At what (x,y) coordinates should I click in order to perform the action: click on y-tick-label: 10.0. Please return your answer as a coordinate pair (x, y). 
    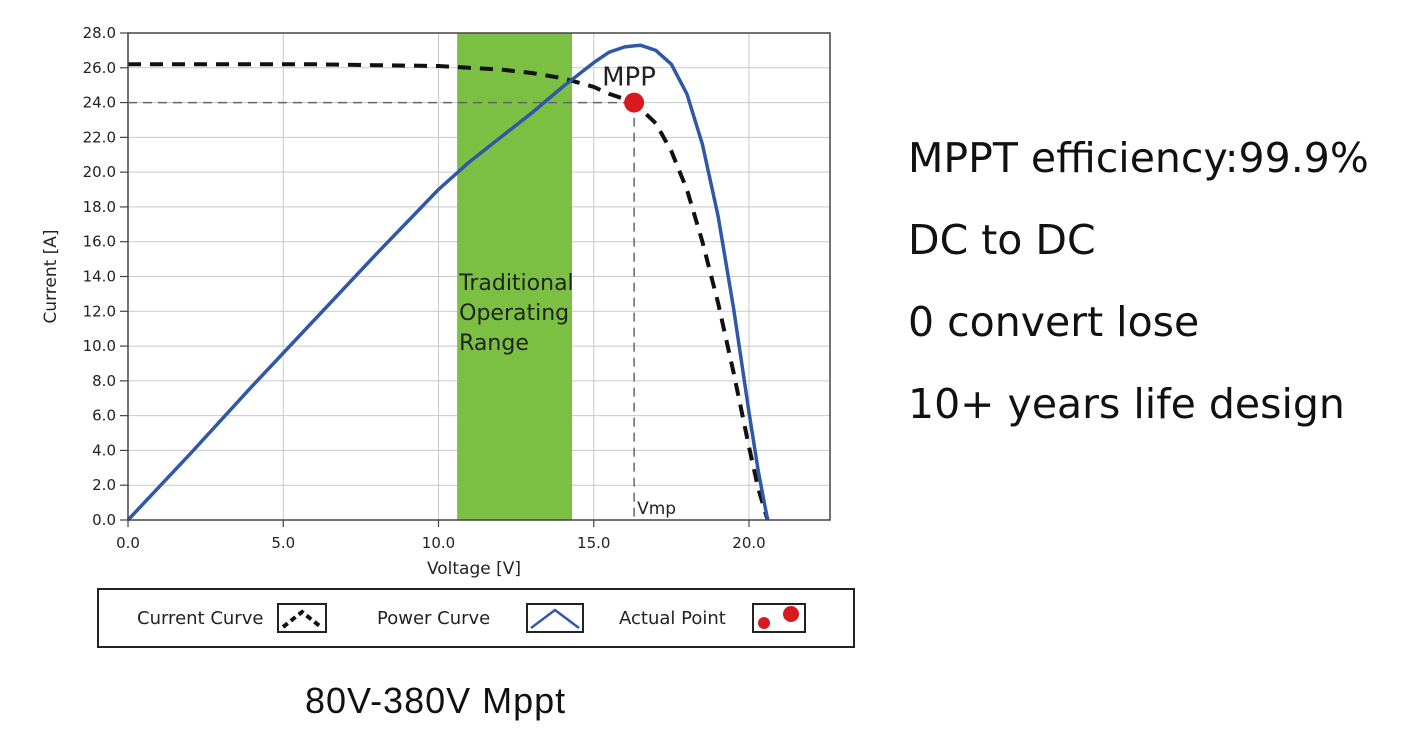
    Looking at the image, I should click on (99, 346).